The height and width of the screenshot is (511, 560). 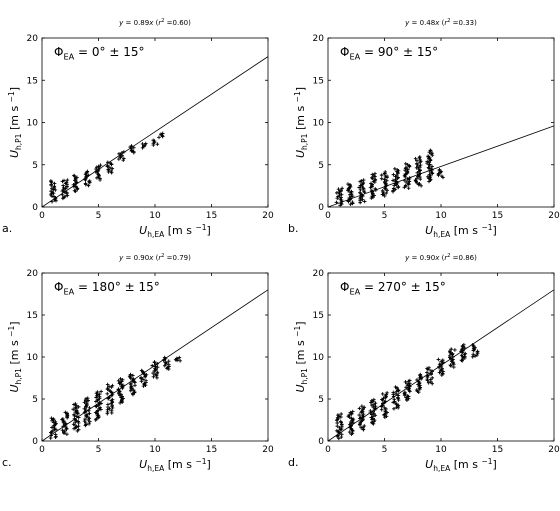 I want to click on y-tick-label: 10, so click(x=319, y=358).